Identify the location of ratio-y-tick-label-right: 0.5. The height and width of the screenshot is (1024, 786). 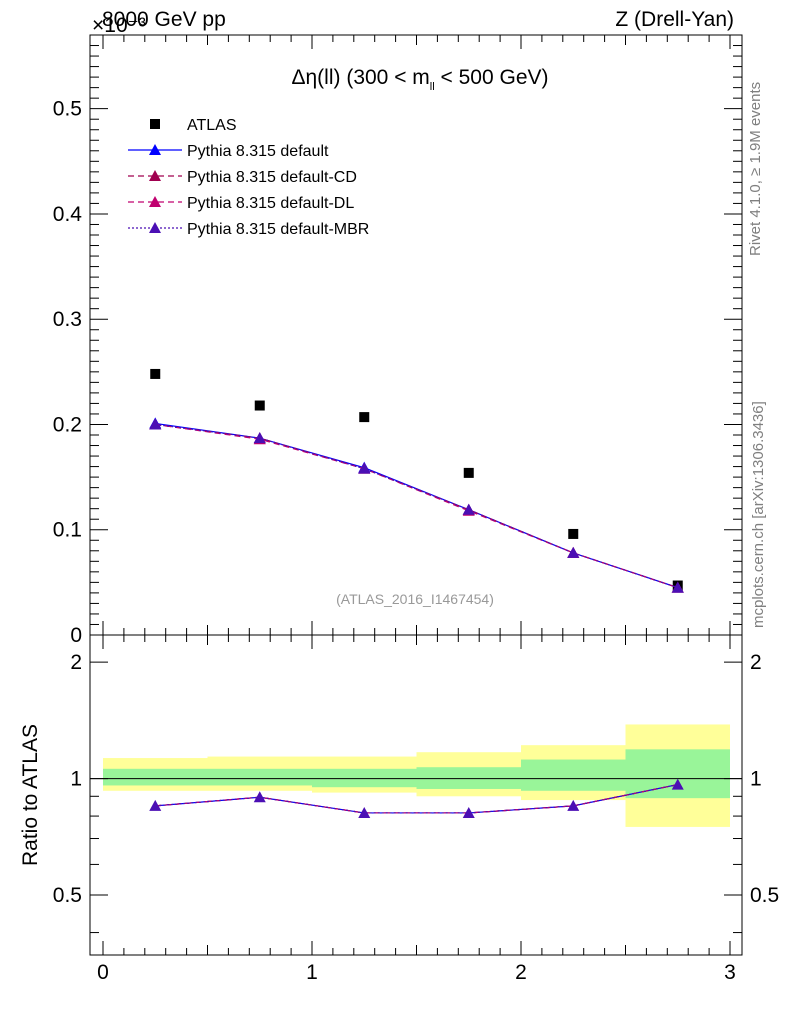
(764, 895).